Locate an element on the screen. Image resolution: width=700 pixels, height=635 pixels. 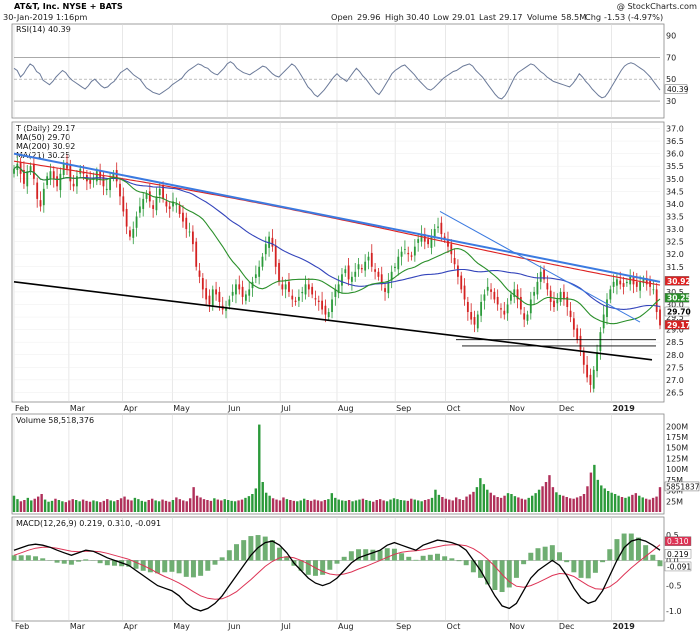
volume-y-tick: 200M is located at coordinates (677, 426).